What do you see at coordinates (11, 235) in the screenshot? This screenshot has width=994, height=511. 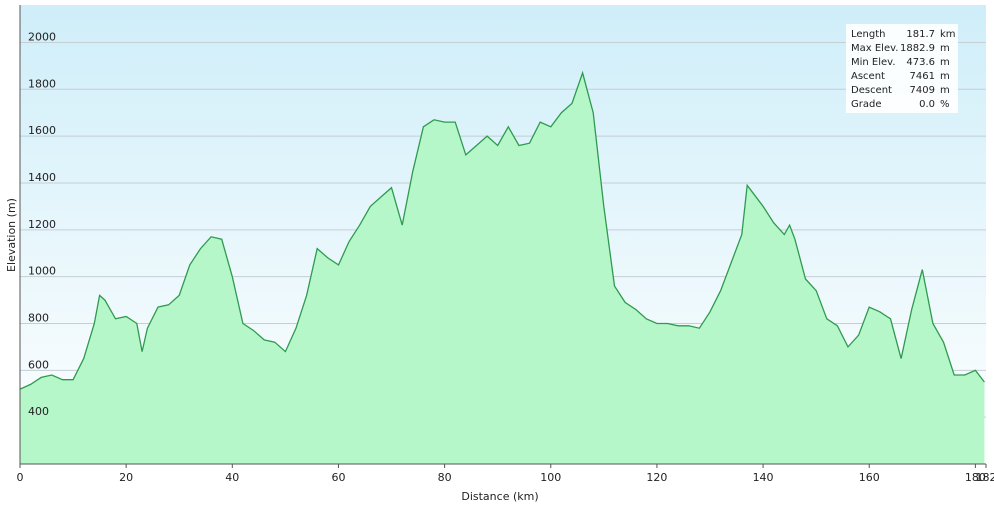 I see `y-axis-label: Elevation (m)` at bounding box center [11, 235].